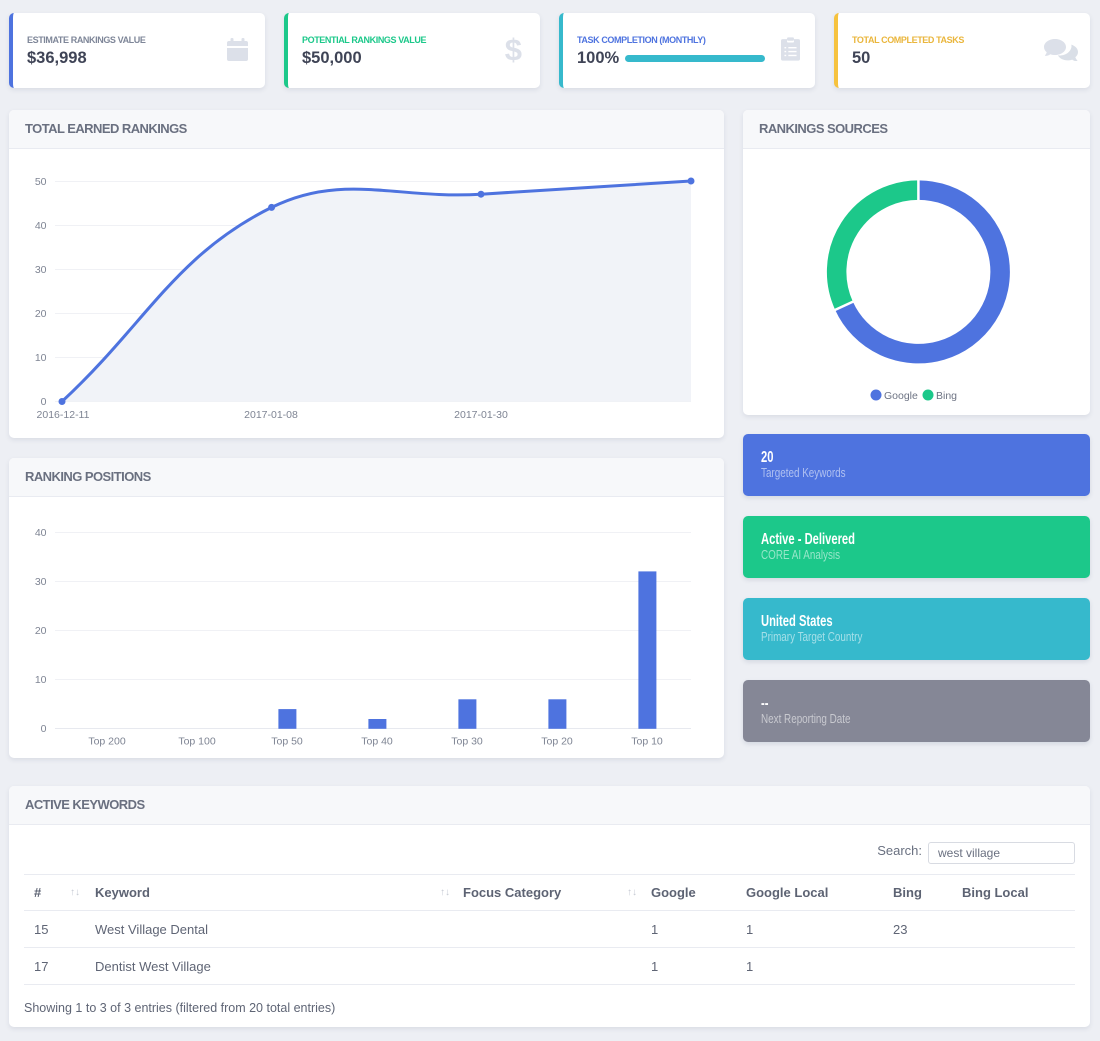  Describe the element at coordinates (946, 396) in the screenshot. I see `svg-text: Bing` at that location.